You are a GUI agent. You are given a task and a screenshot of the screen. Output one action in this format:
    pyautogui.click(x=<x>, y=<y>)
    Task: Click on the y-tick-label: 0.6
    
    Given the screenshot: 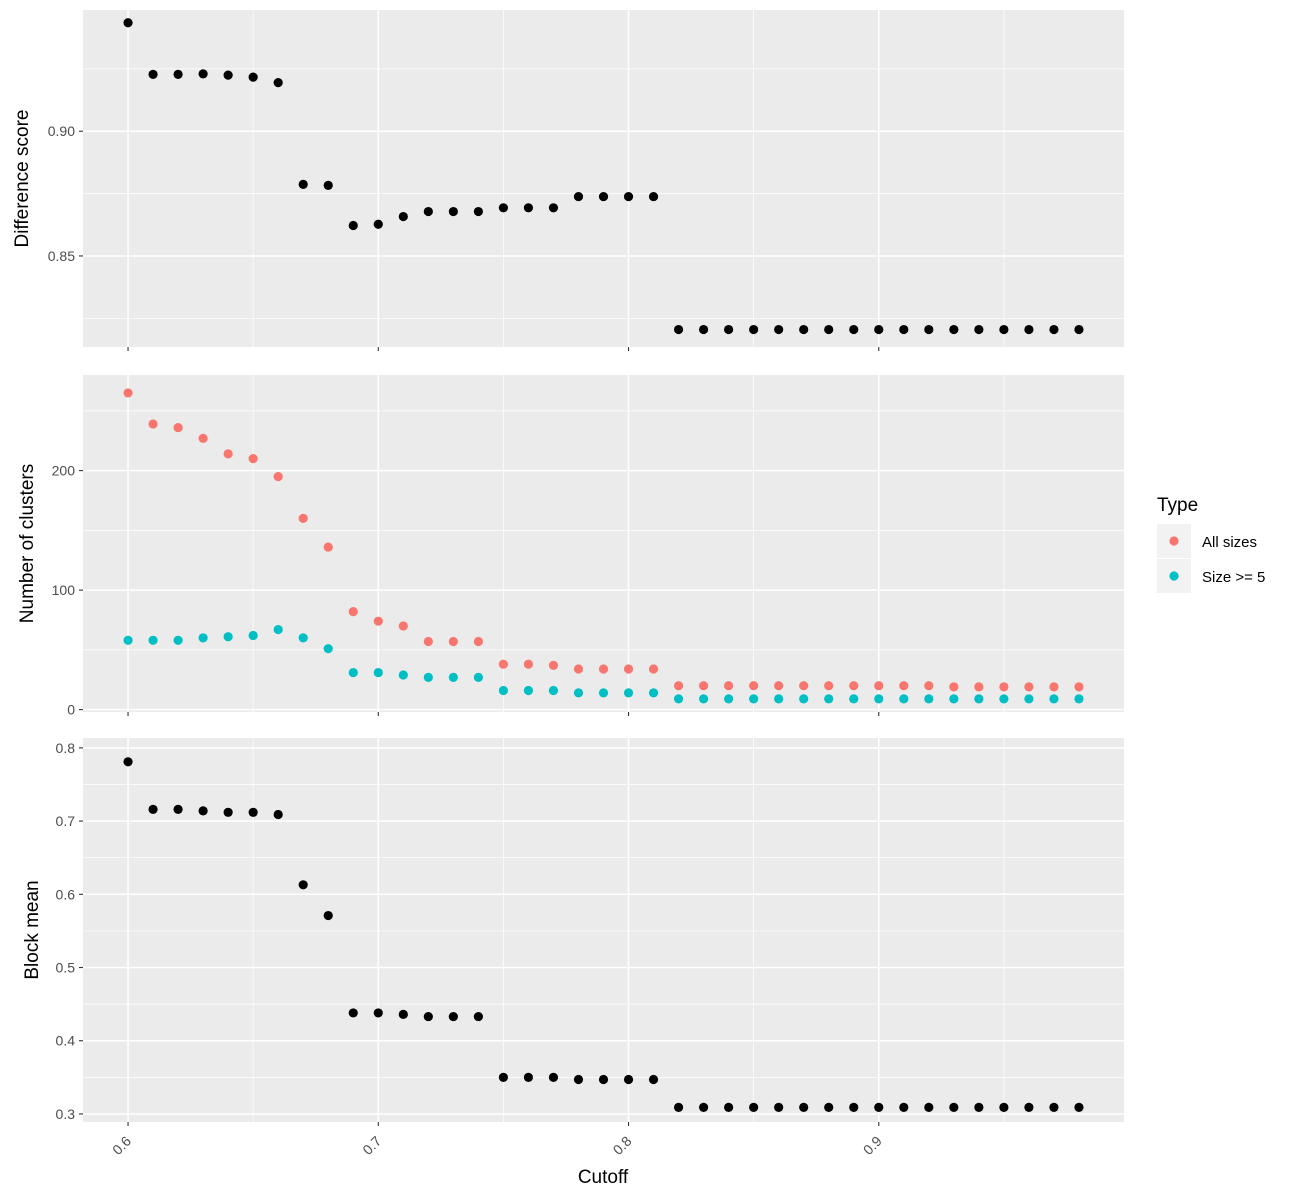 What is the action you would take?
    pyautogui.click(x=66, y=894)
    